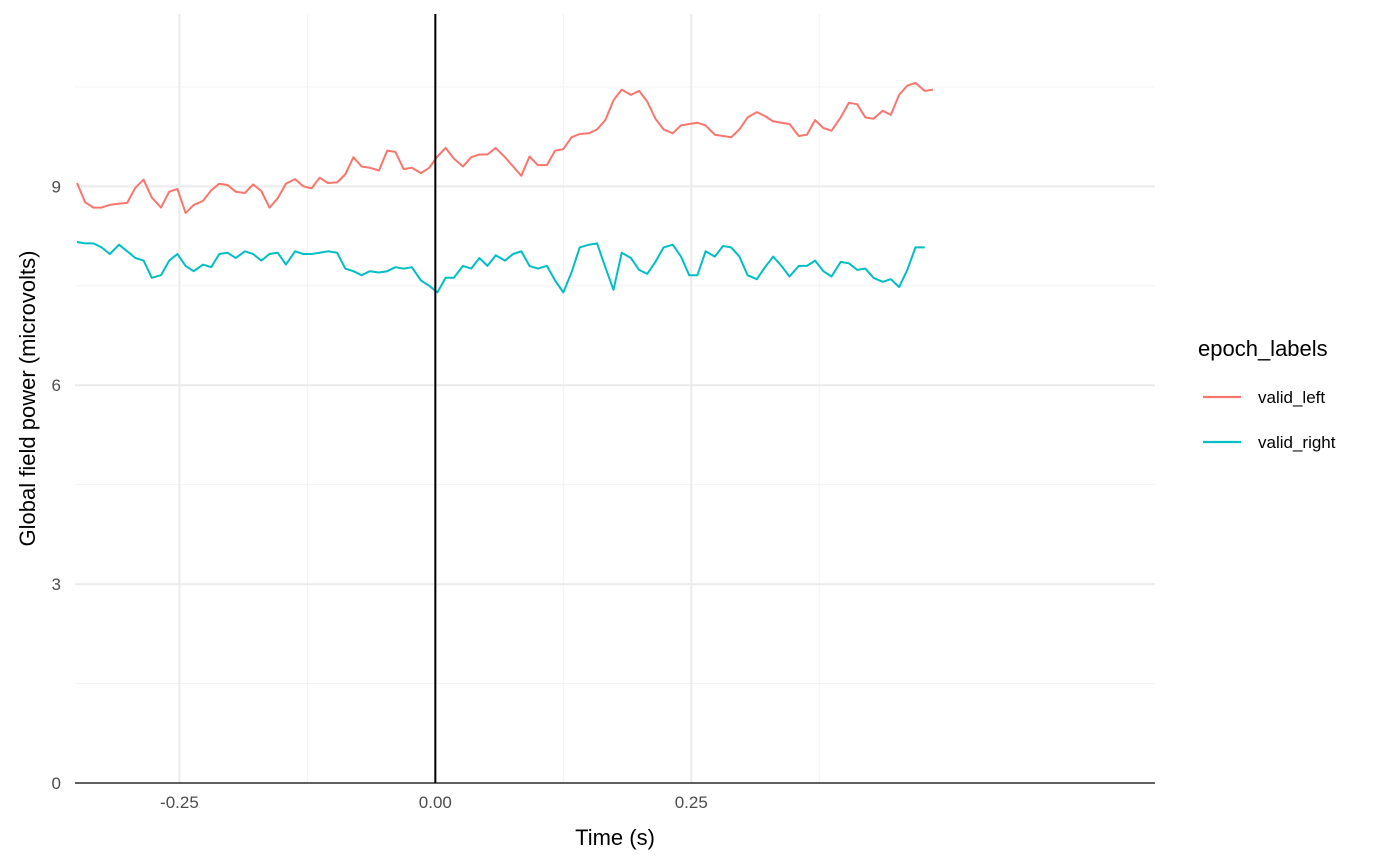 This screenshot has height=866, width=1400. Describe the element at coordinates (179, 802) in the screenshot. I see `x-tick-label: -0.25` at that location.